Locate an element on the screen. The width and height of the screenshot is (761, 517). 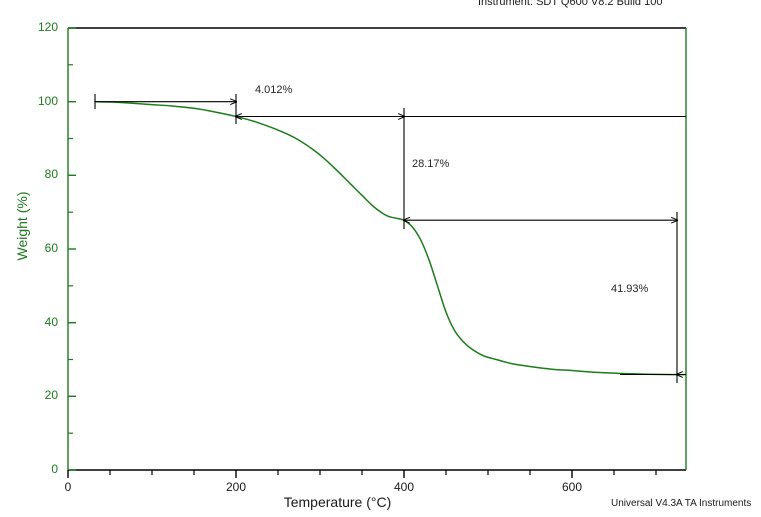
y-axis-title: Weight (%) is located at coordinates (22, 226).